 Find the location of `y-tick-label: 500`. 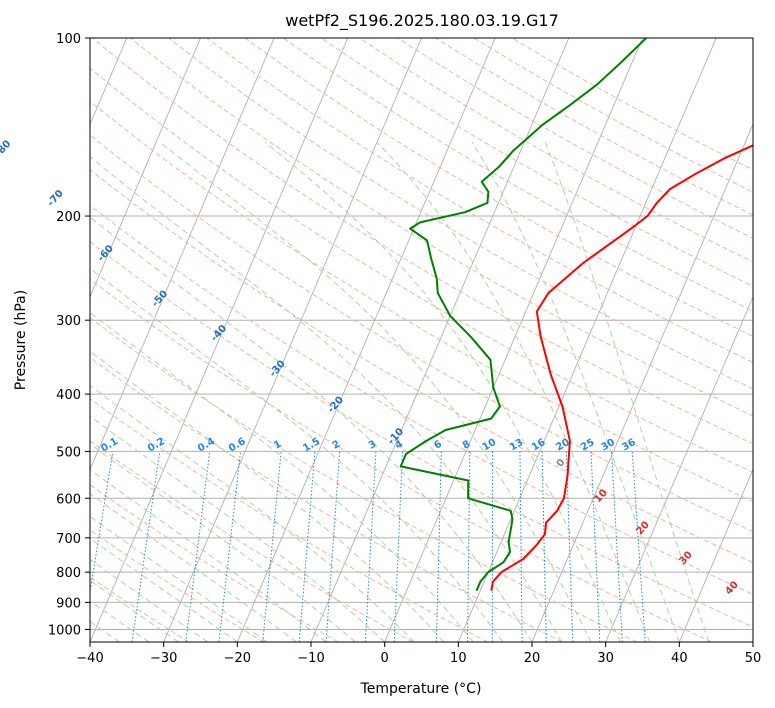

y-tick-label: 500 is located at coordinates (68, 452).